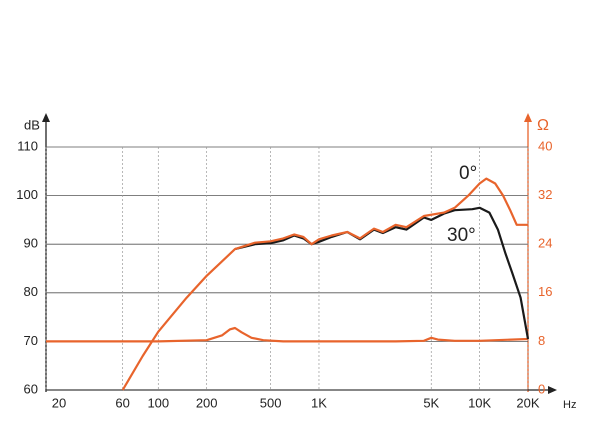 The height and width of the screenshot is (429, 593). I want to click on x-tick-label: 20, so click(59, 402).